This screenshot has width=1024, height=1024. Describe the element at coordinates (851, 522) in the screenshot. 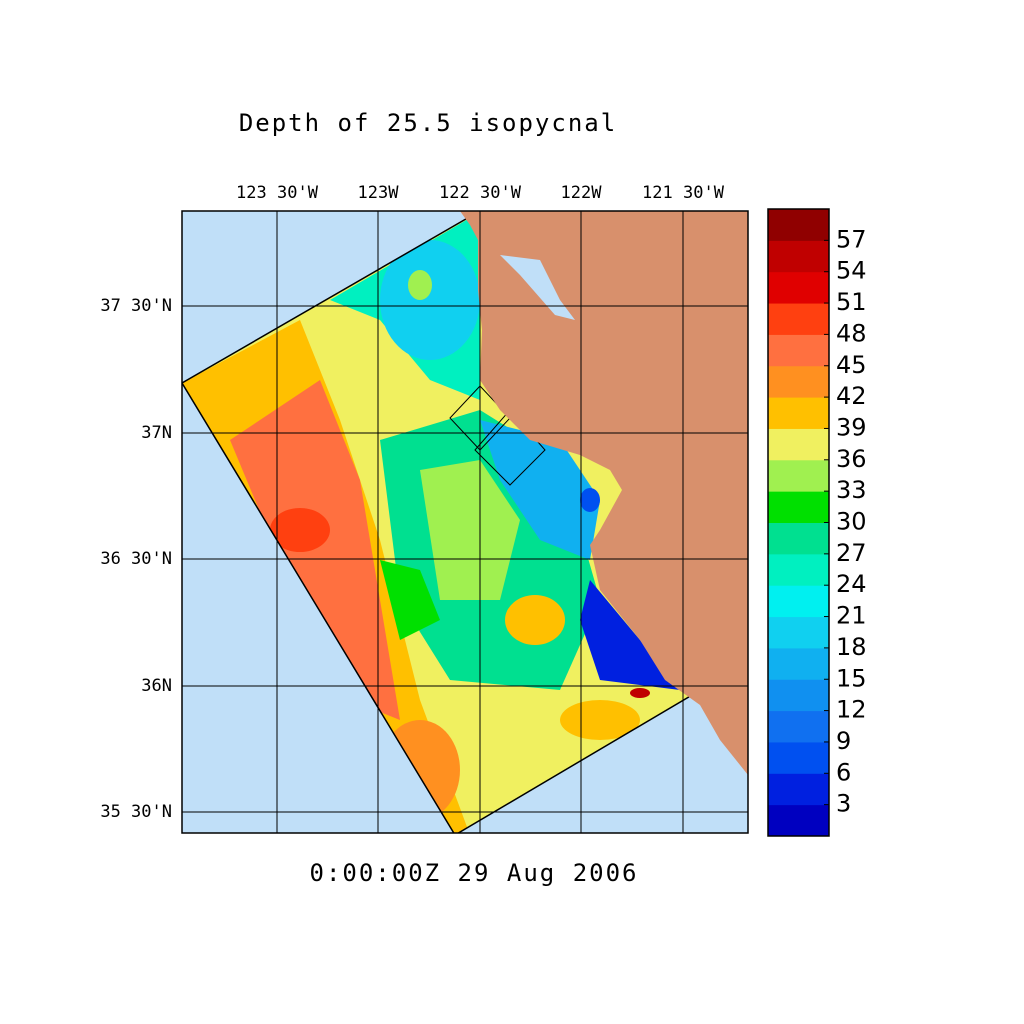

I see `colorbar-label: 30` at that location.